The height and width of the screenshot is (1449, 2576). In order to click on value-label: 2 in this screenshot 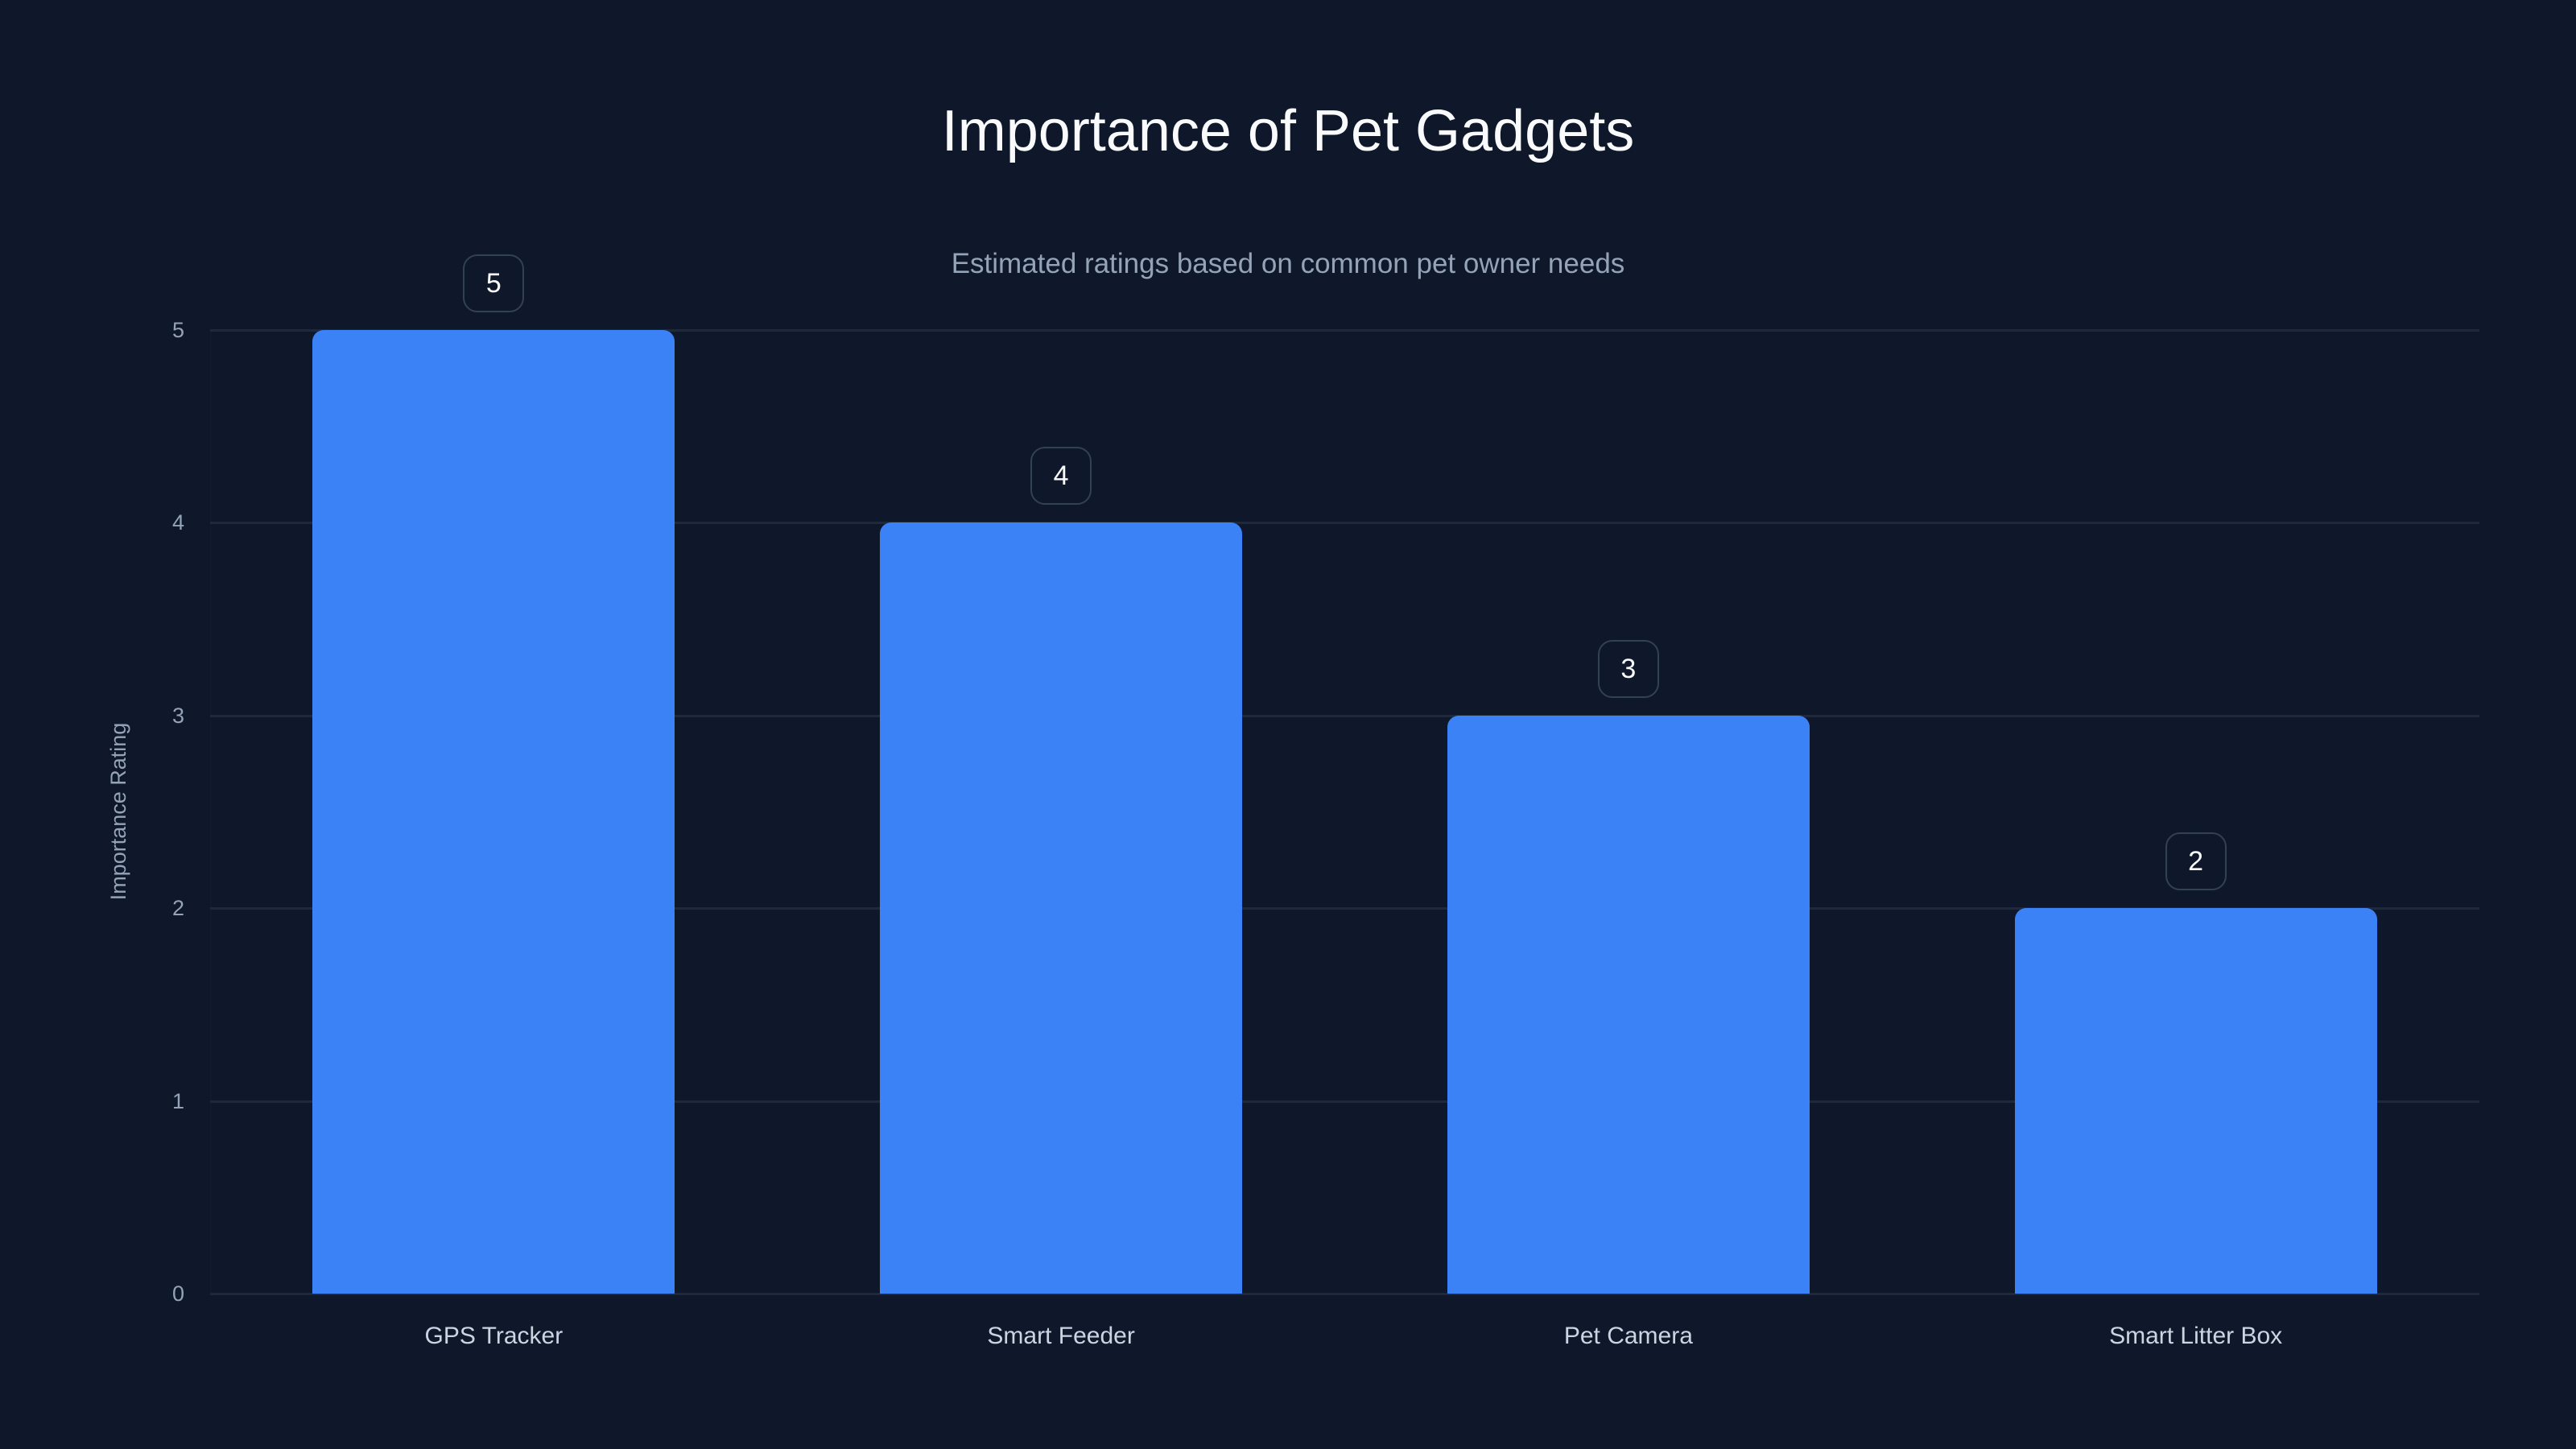, I will do `click(2196, 861)`.